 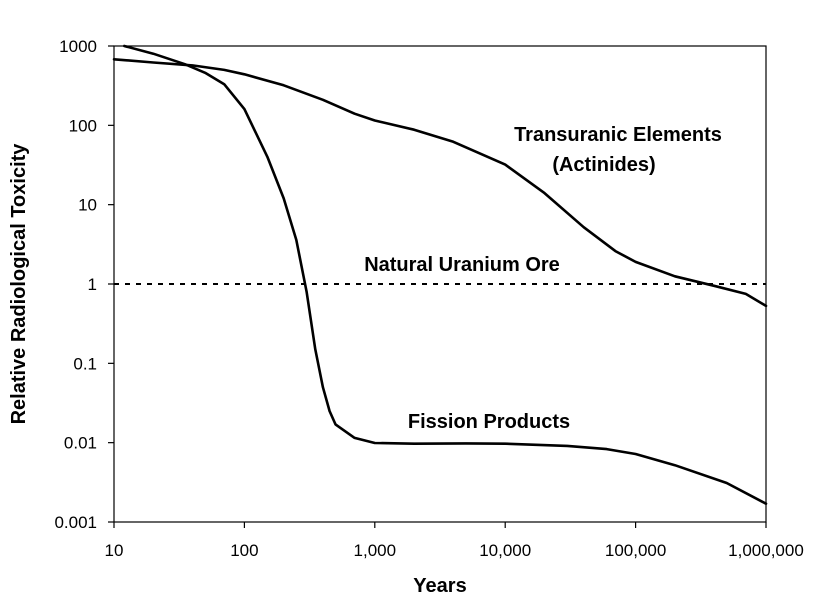 What do you see at coordinates (244, 550) in the screenshot?
I see `x-tick-label-1: 100` at bounding box center [244, 550].